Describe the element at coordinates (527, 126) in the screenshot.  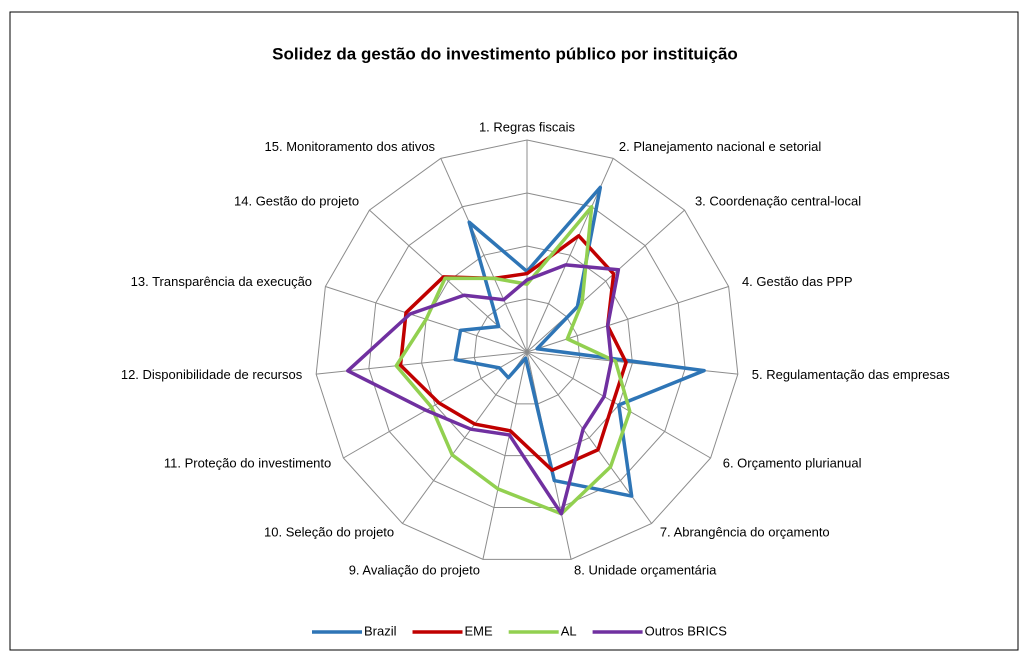
I see `axis-label: 1. Regras fiscais` at that location.